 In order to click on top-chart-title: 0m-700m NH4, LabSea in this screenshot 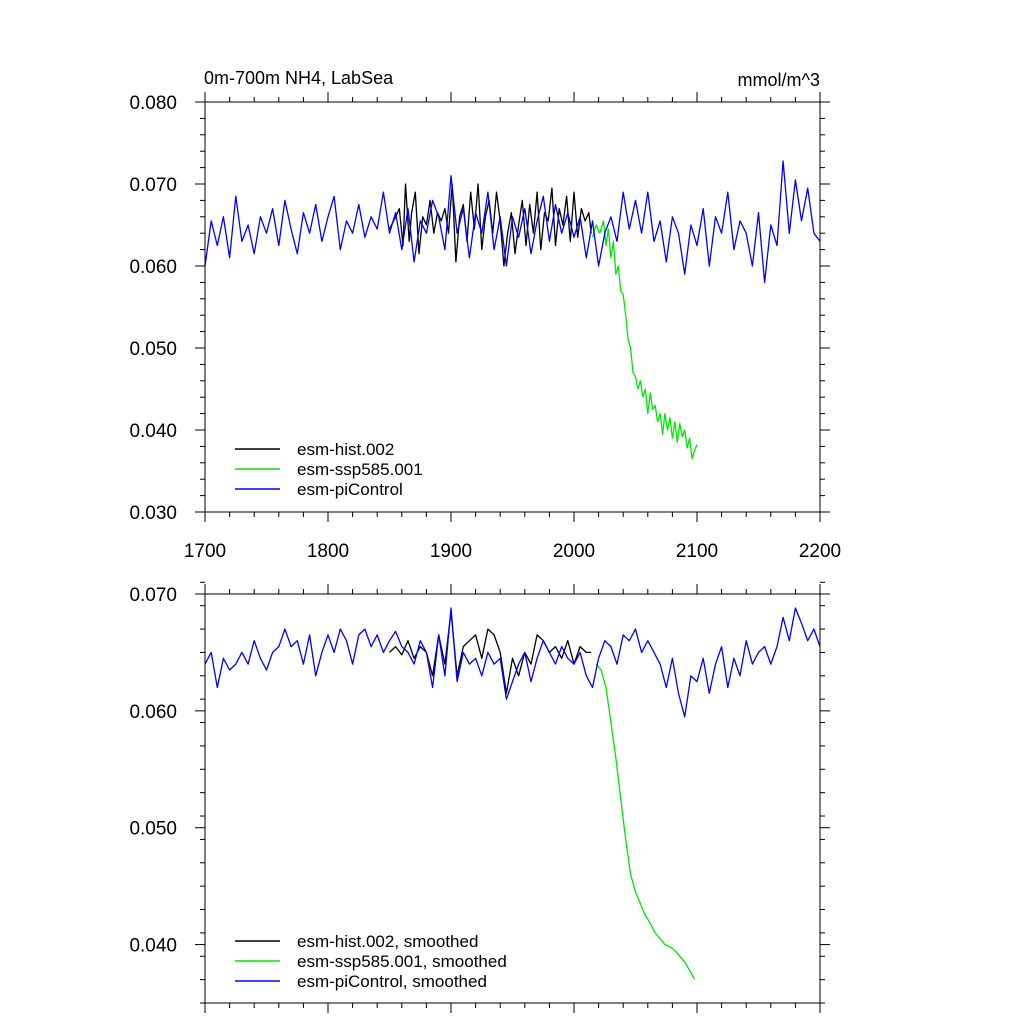, I will do `click(299, 78)`.